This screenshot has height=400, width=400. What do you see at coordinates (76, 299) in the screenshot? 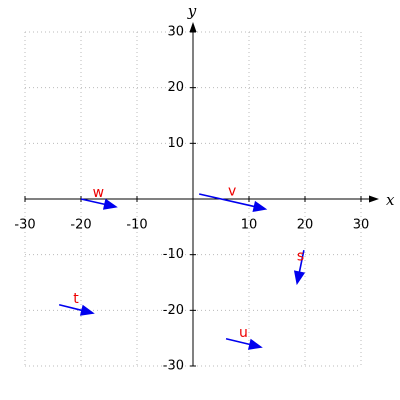
I see `vector-label: t` at bounding box center [76, 299].